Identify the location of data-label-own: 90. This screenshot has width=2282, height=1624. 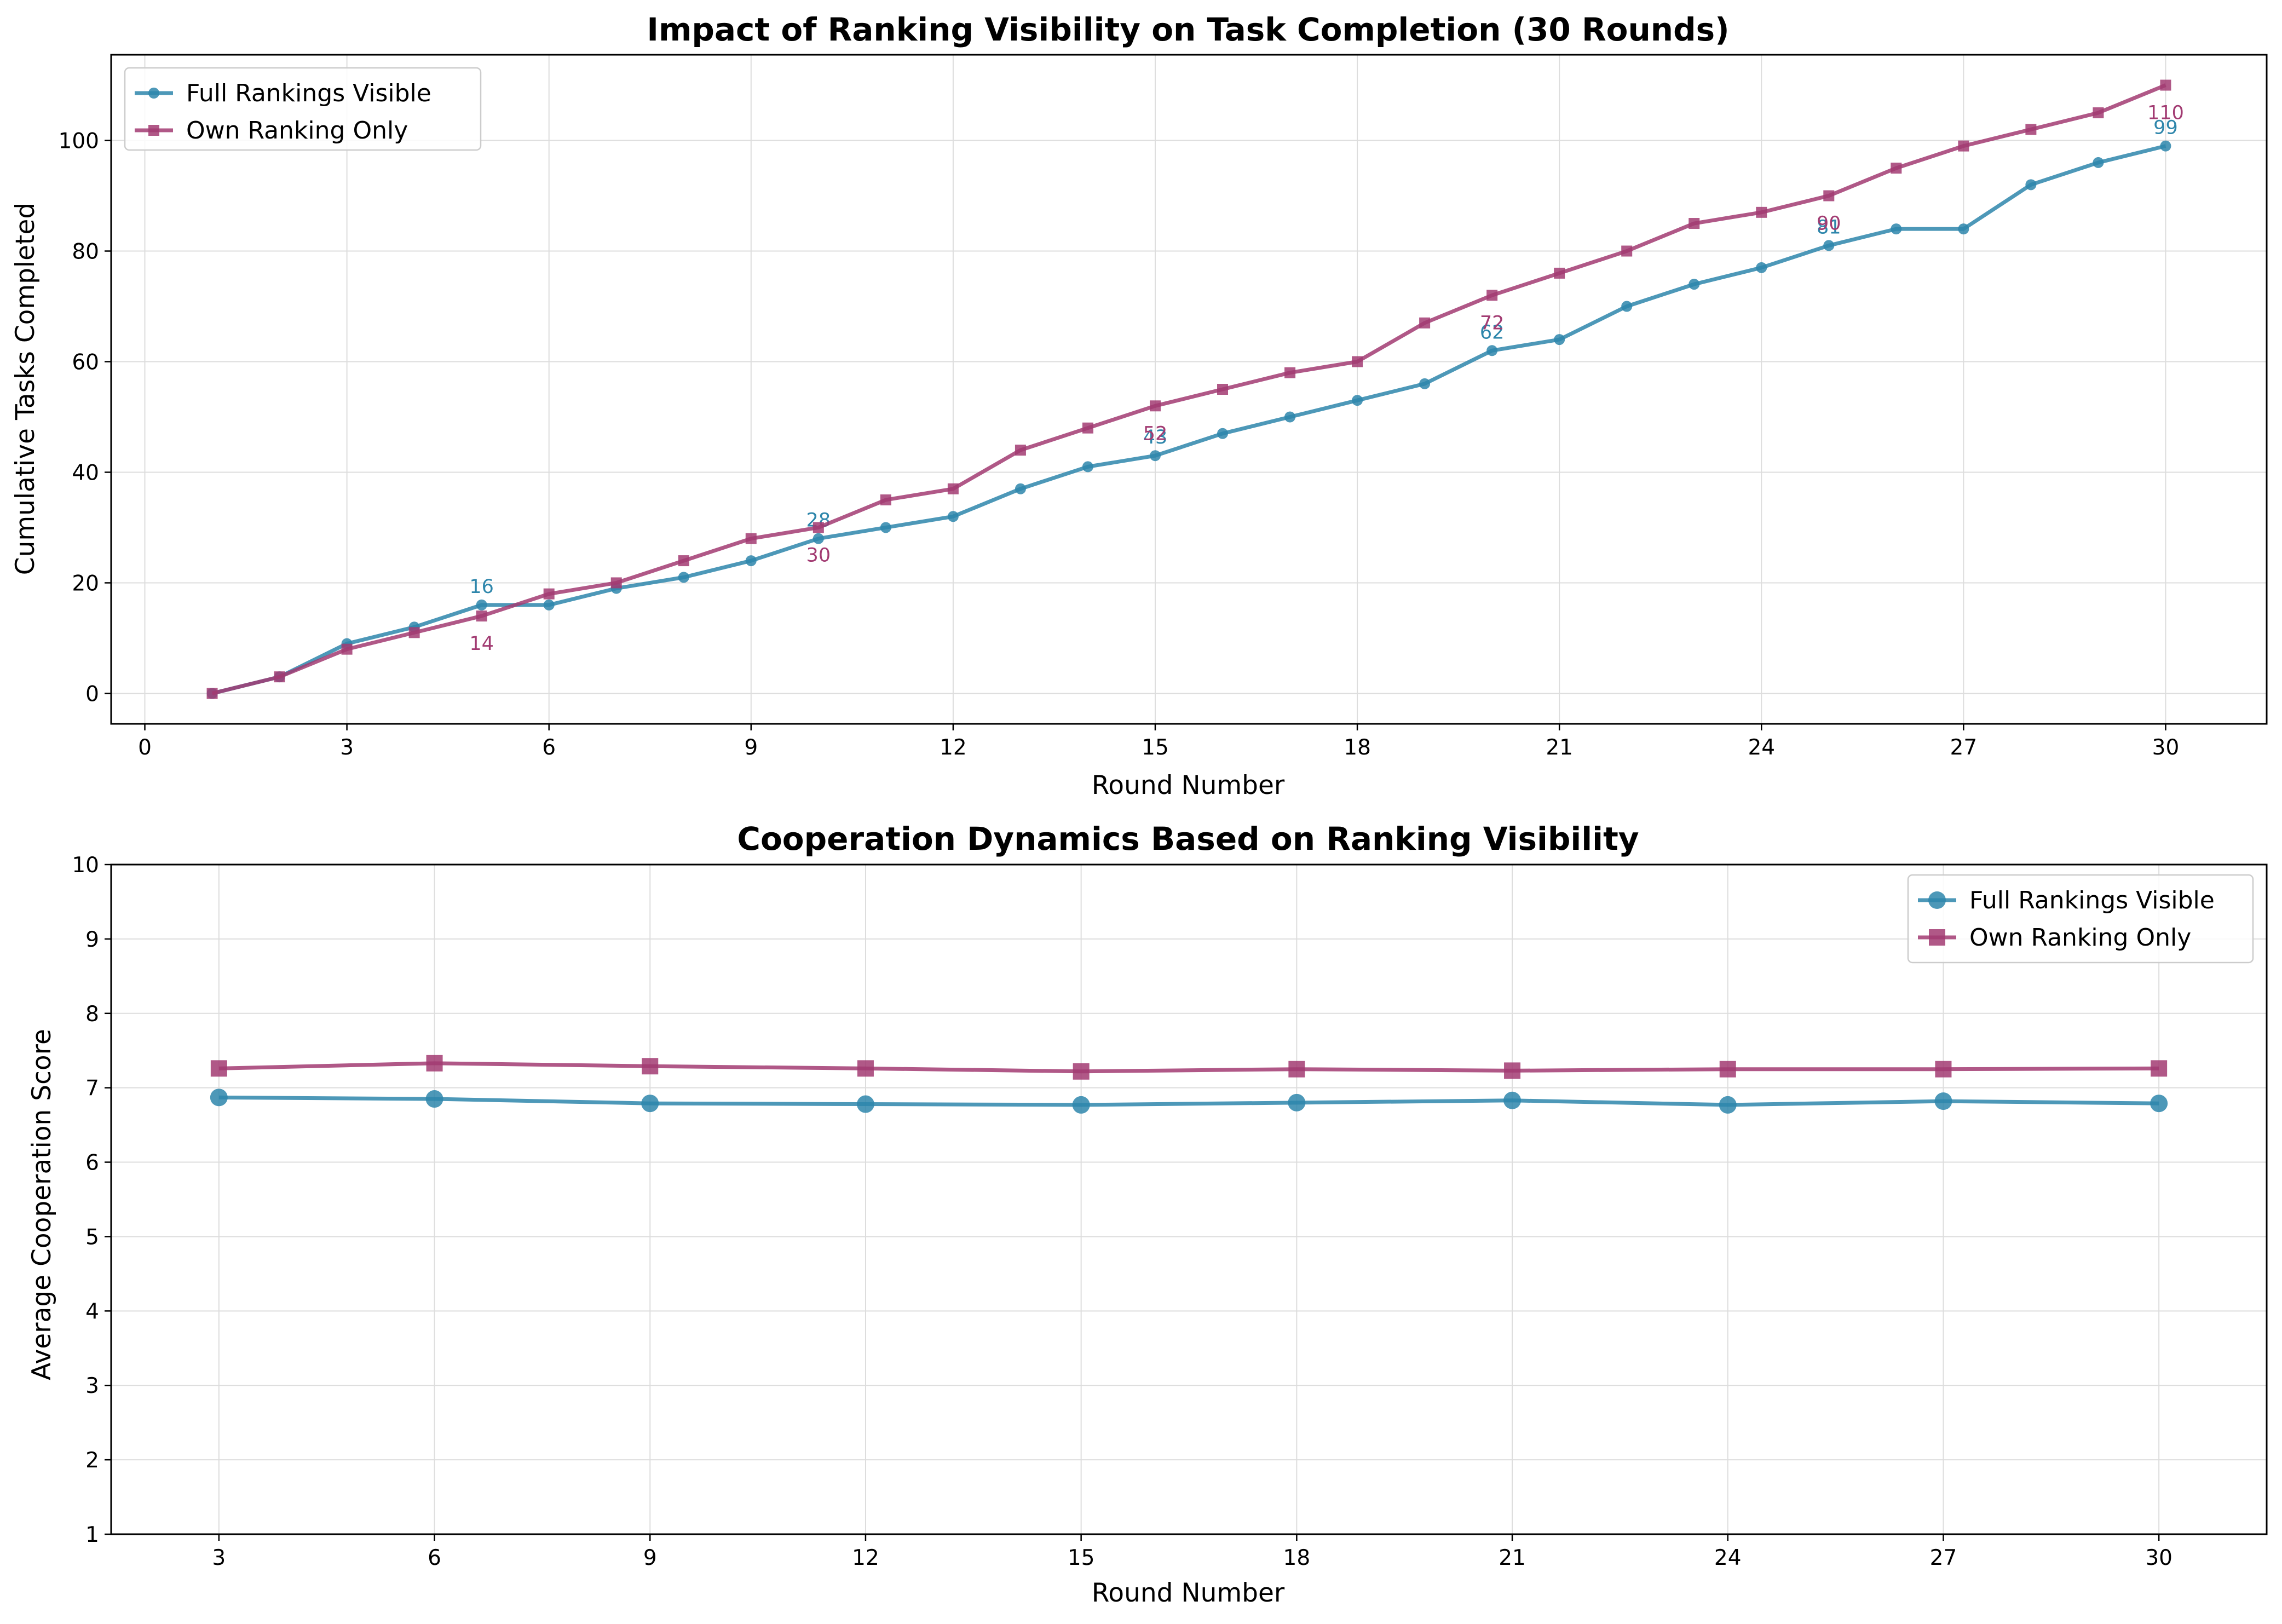
(1829, 224).